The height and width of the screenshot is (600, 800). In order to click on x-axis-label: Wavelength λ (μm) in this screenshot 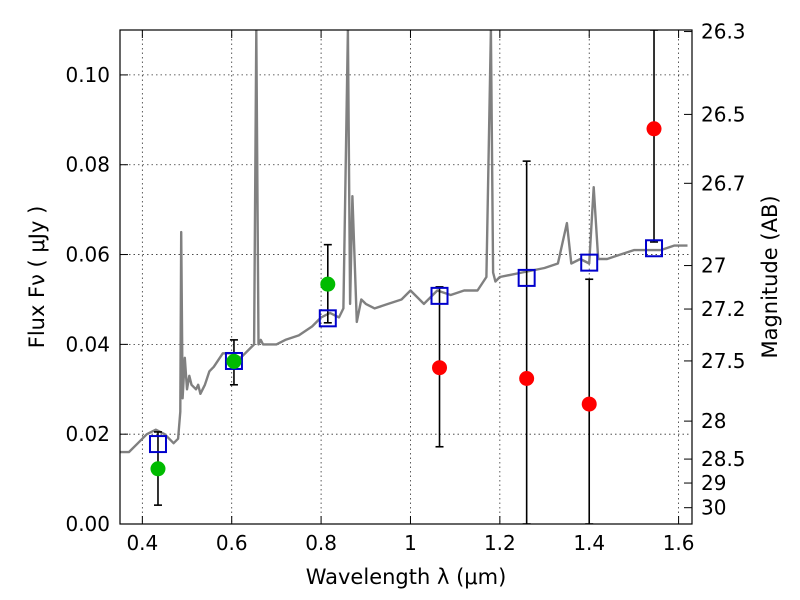, I will do `click(406, 577)`.